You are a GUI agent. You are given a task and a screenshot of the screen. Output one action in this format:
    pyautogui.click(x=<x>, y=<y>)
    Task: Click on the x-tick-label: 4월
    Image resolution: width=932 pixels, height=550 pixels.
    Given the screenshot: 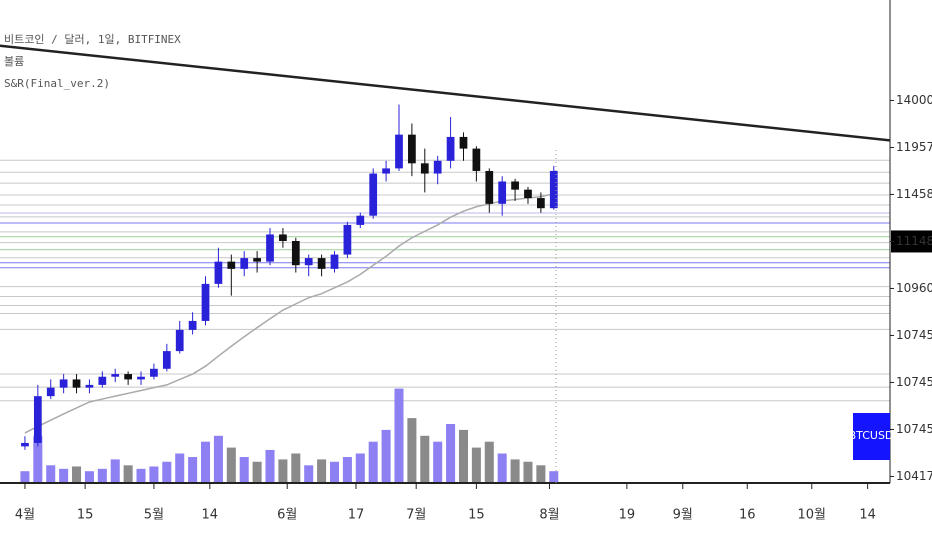 What is the action you would take?
    pyautogui.click(x=25, y=515)
    